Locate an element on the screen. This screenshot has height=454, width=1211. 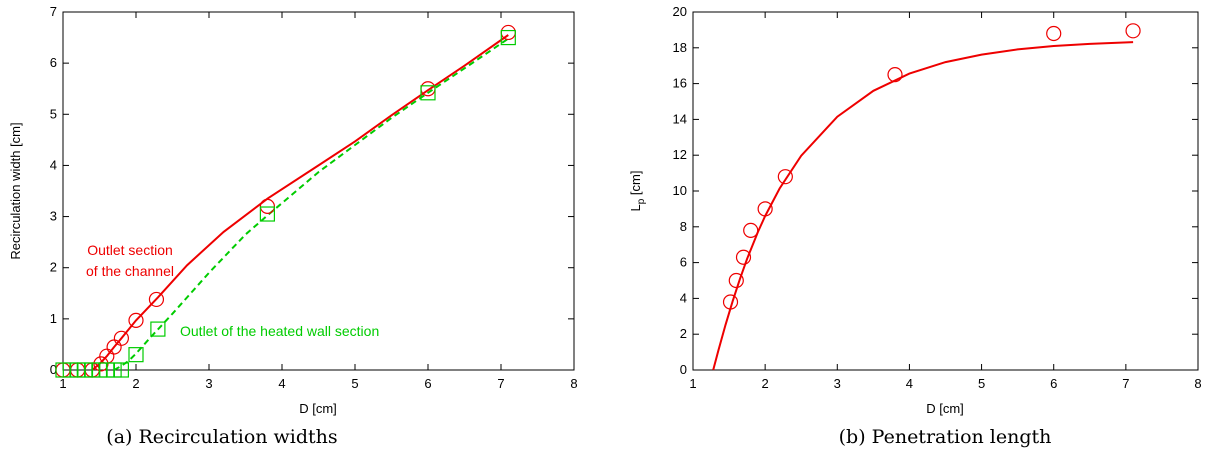
y-tick-label: 12 is located at coordinates (680, 154).